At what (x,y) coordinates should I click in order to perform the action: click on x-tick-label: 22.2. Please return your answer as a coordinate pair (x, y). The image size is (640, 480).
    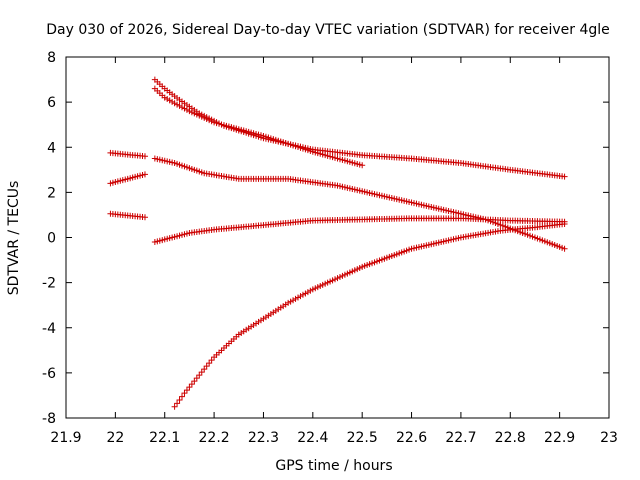
    Looking at the image, I should click on (214, 438).